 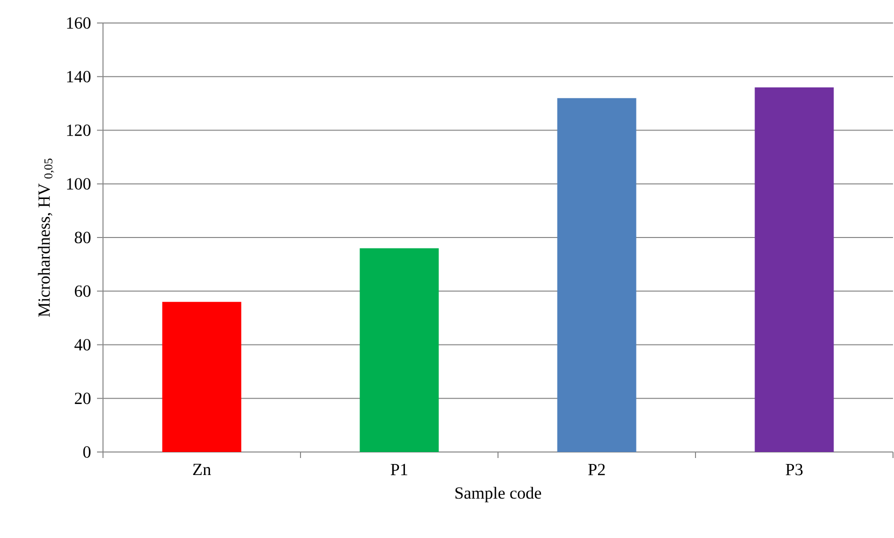 What do you see at coordinates (596, 470) in the screenshot?
I see `x-tick-label: P2` at bounding box center [596, 470].